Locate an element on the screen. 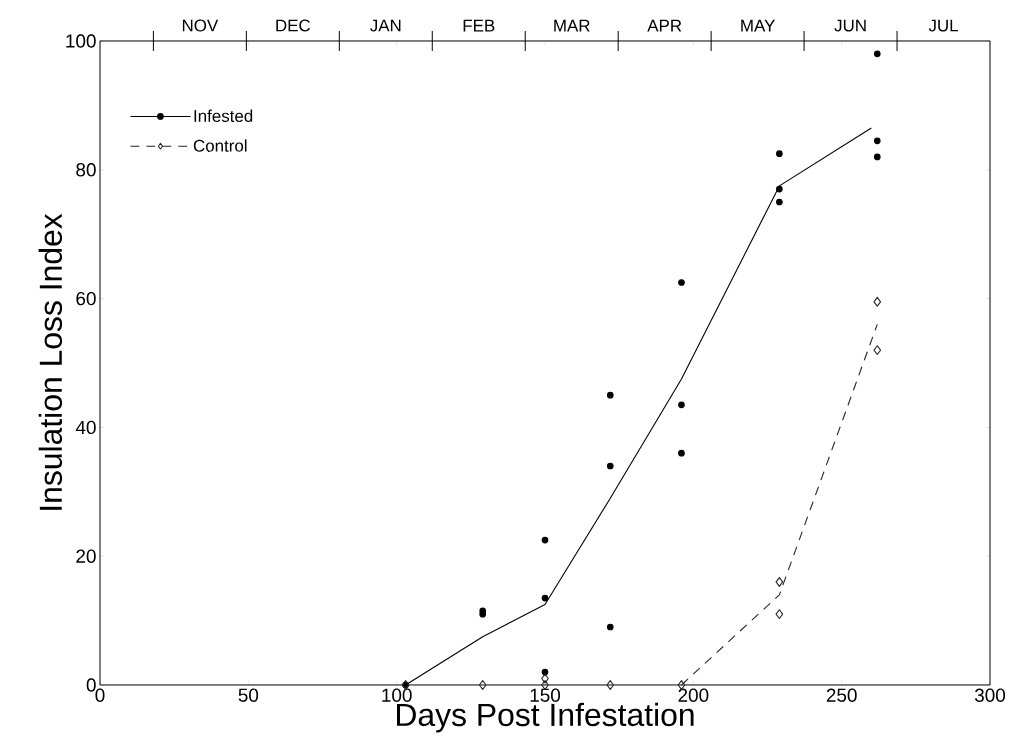  text: MAR is located at coordinates (572, 25).